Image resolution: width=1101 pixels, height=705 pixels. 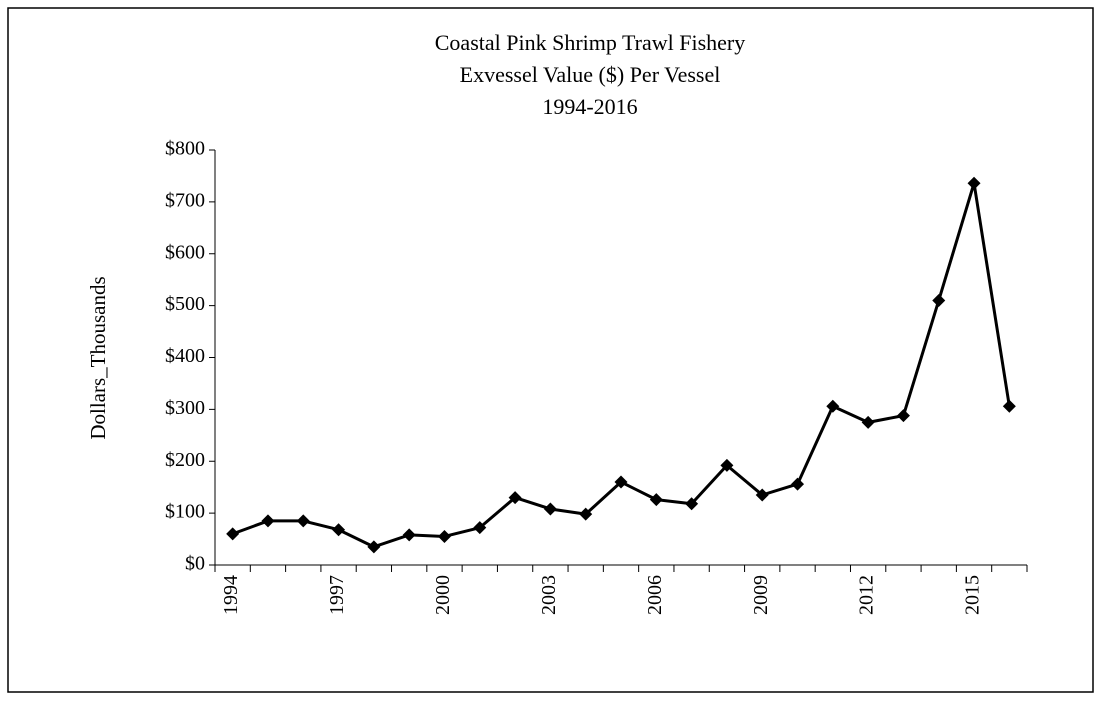 What do you see at coordinates (185, 252) in the screenshot?
I see `y-tick-label: $600` at bounding box center [185, 252].